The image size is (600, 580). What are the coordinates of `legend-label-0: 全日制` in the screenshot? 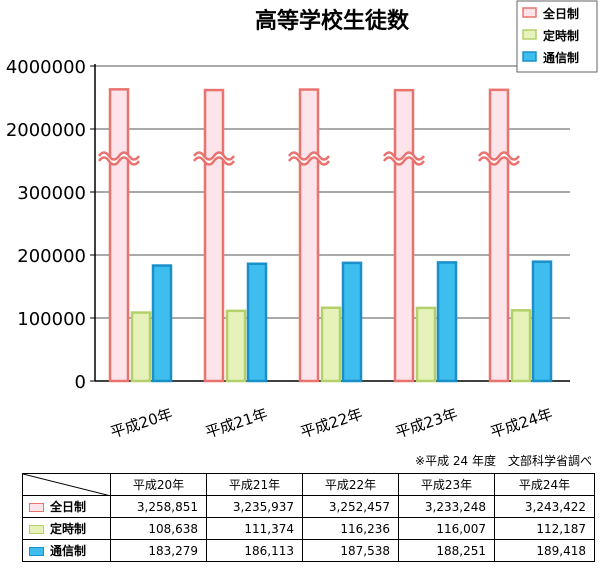 It's located at (560, 13).